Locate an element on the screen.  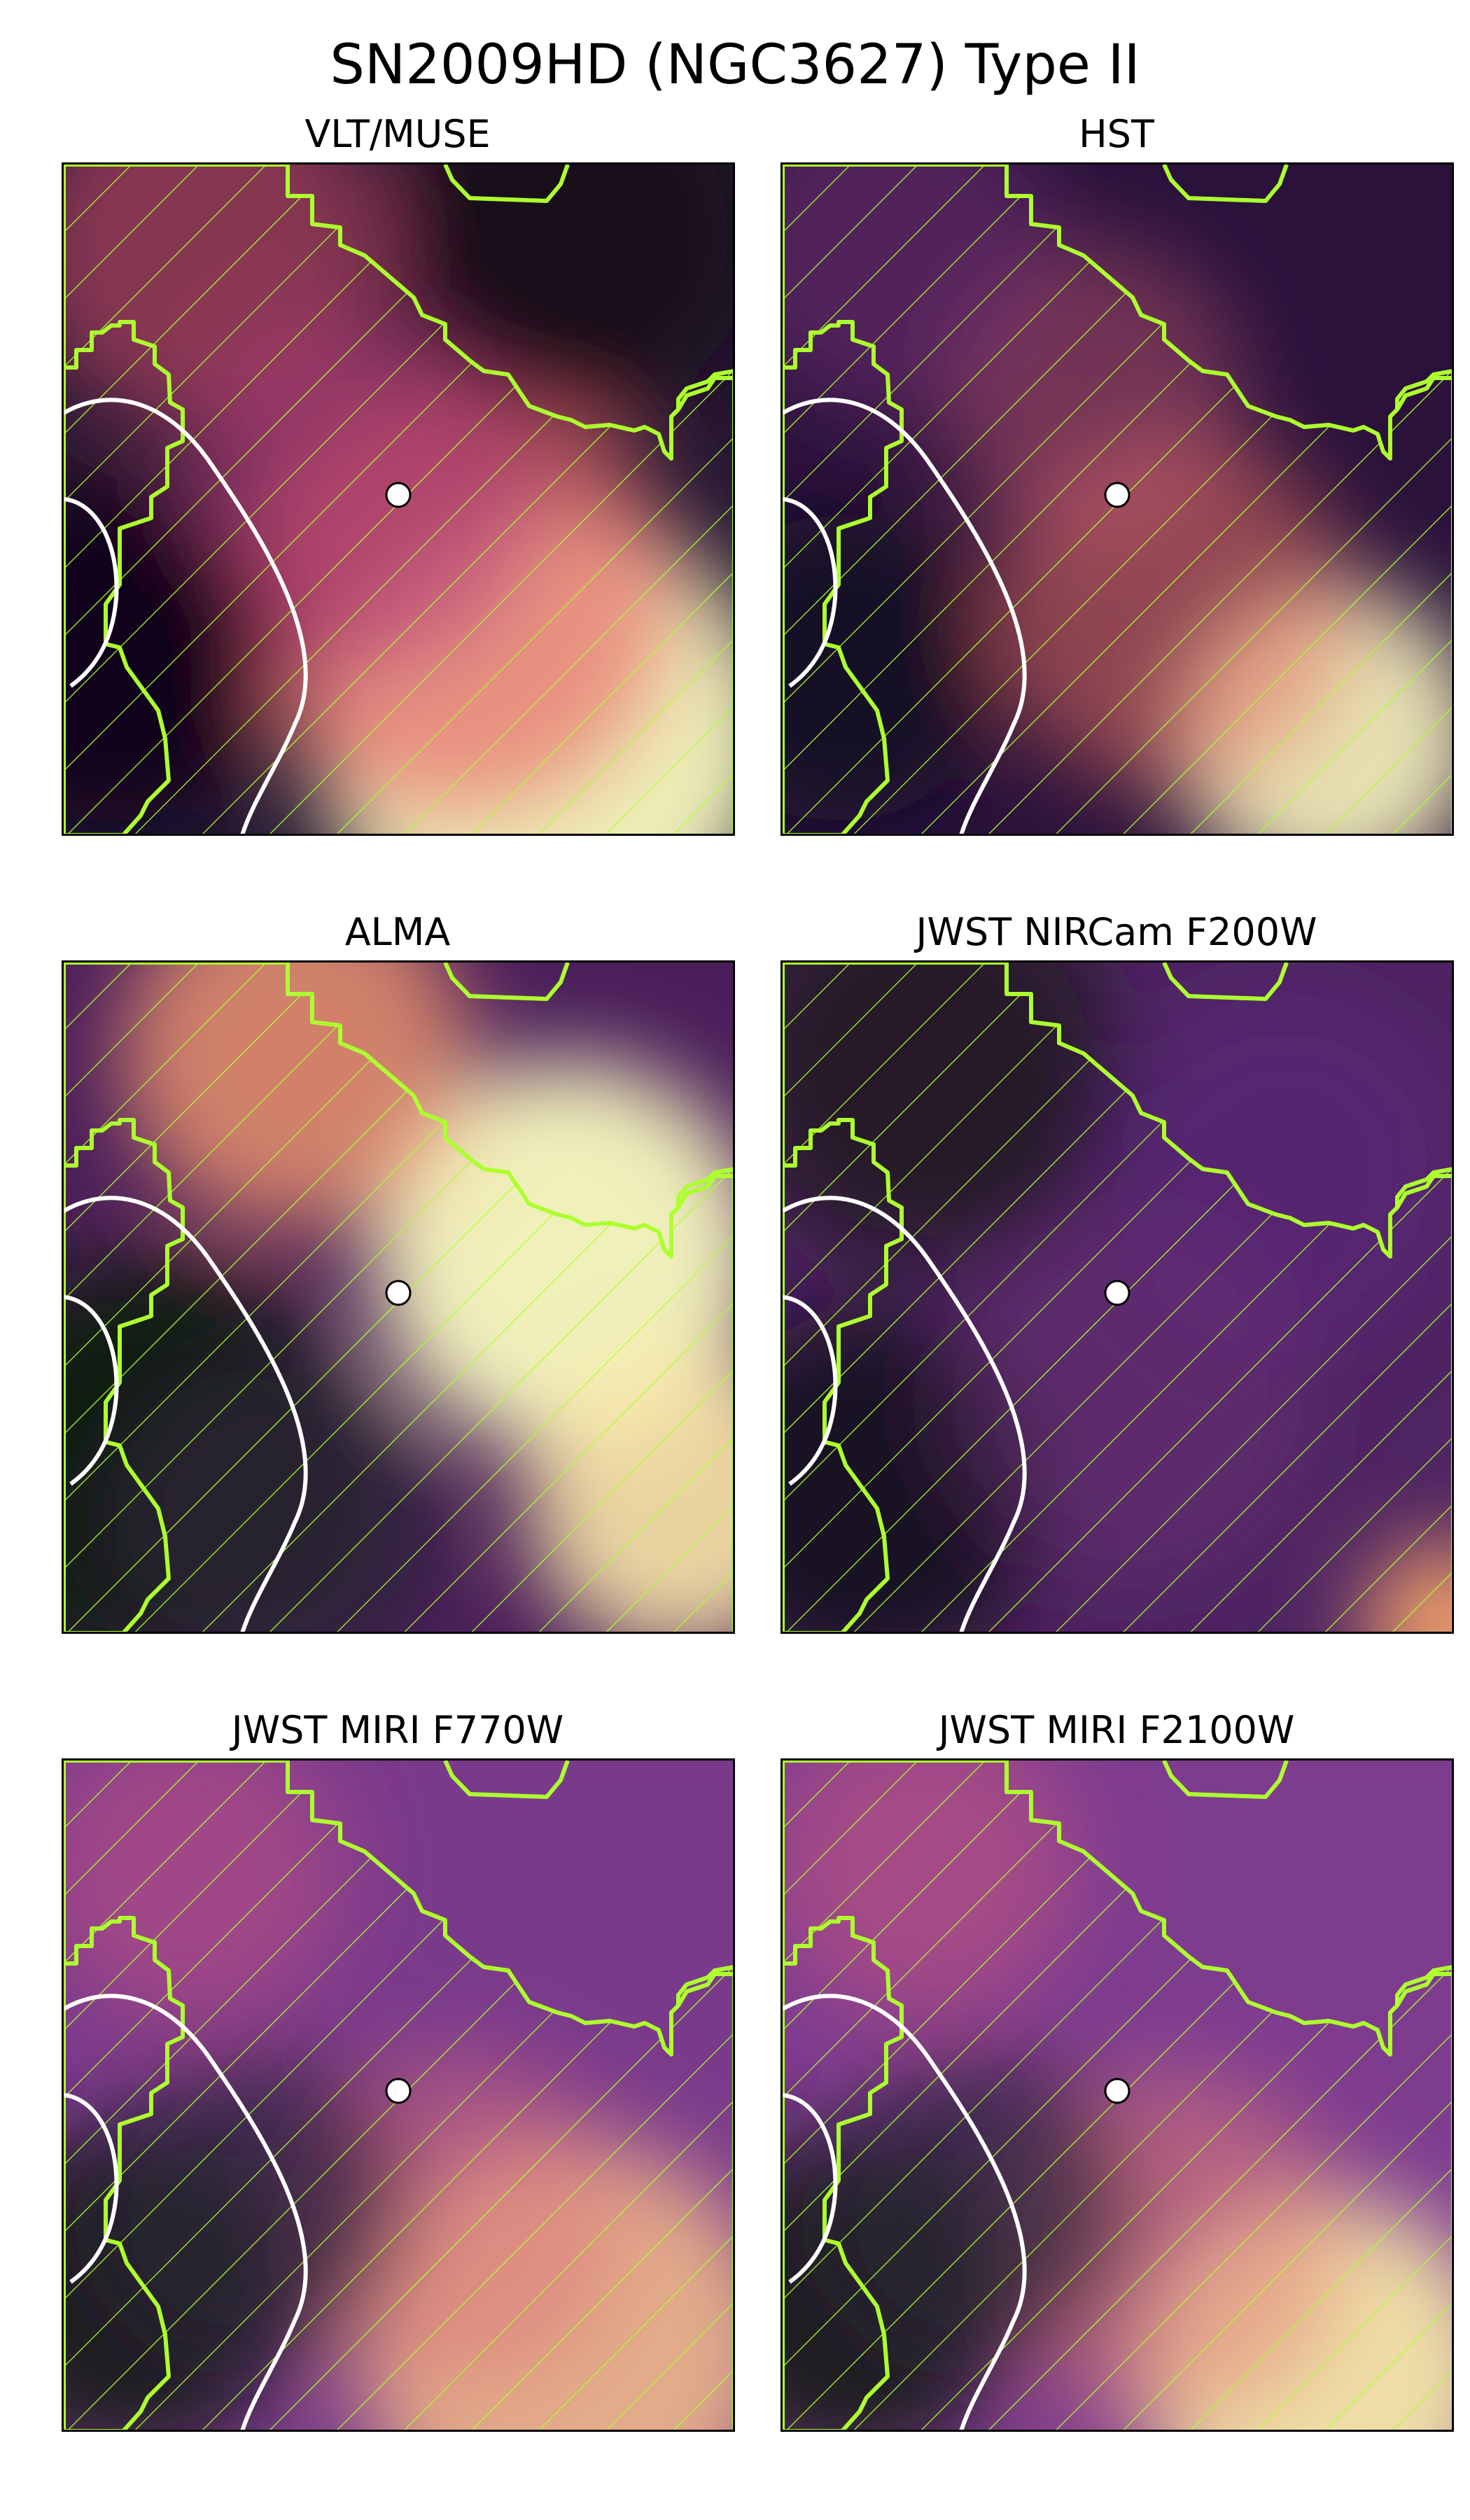
panel-hst is located at coordinates (1117, 499).